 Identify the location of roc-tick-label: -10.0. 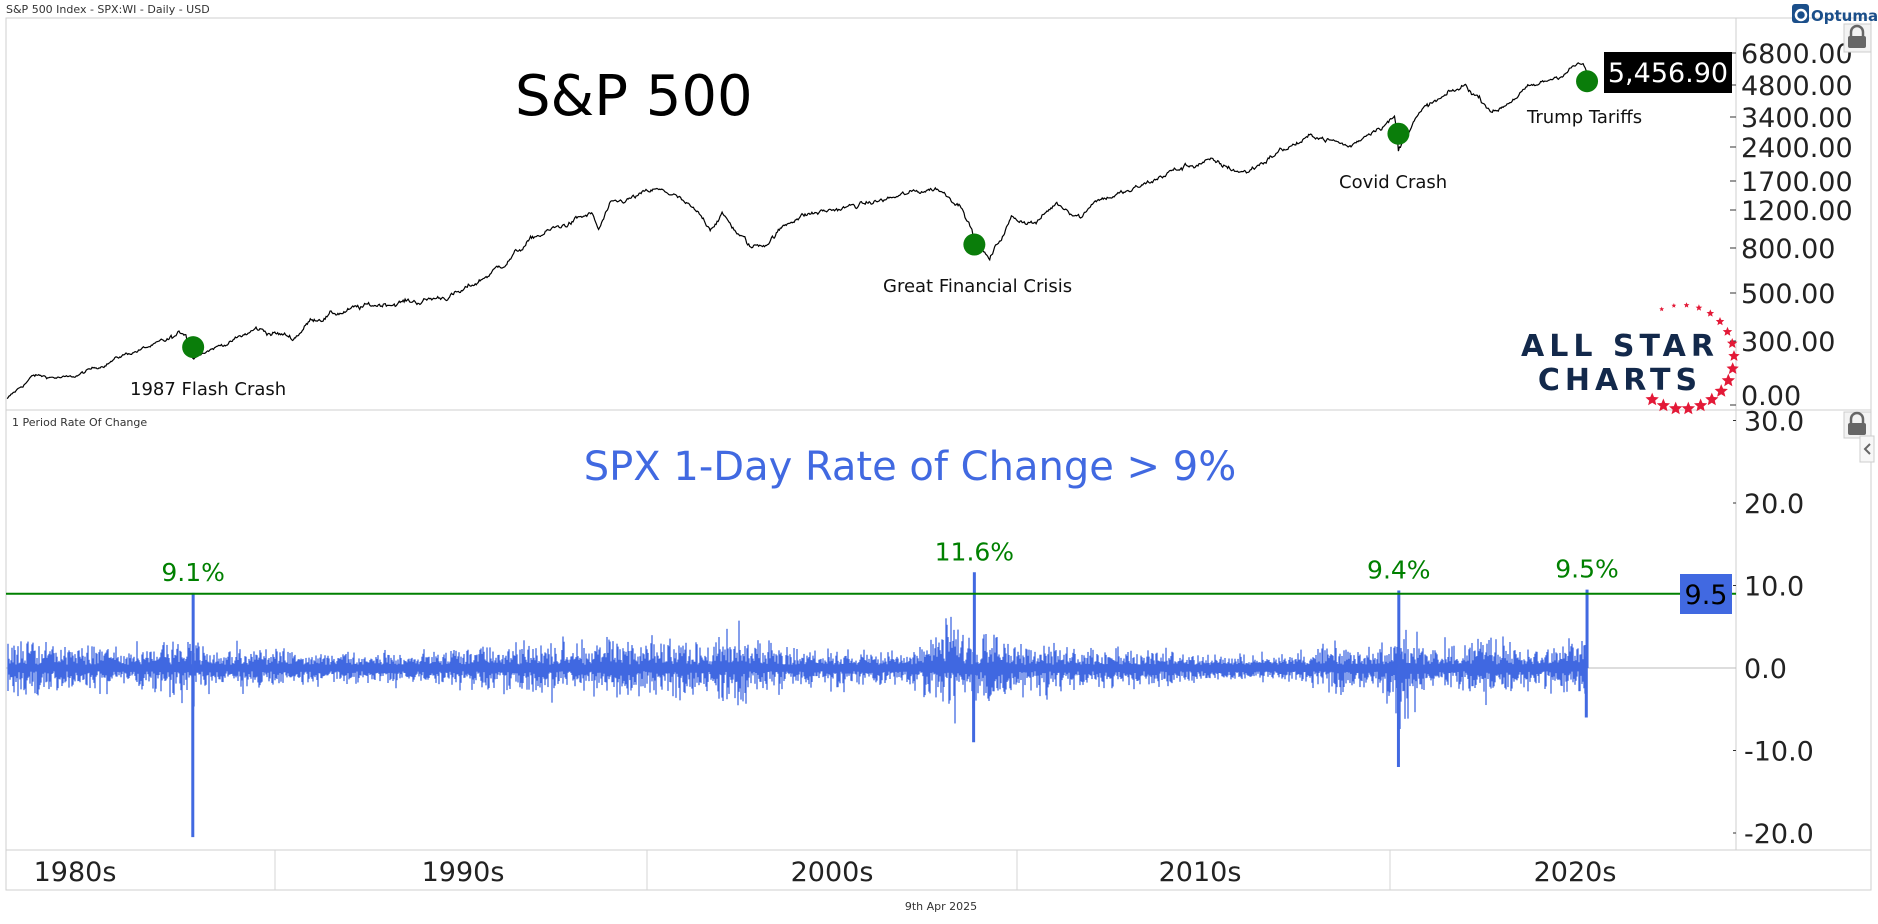
(1779, 752).